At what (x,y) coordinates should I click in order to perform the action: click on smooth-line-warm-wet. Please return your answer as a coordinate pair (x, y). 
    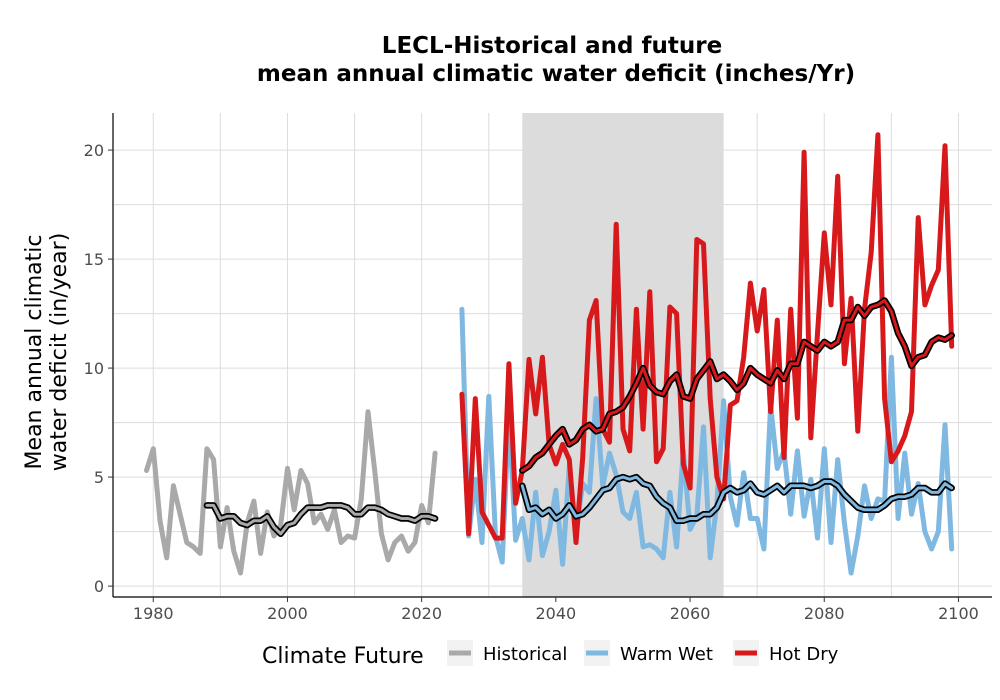
    Looking at the image, I should click on (737, 499).